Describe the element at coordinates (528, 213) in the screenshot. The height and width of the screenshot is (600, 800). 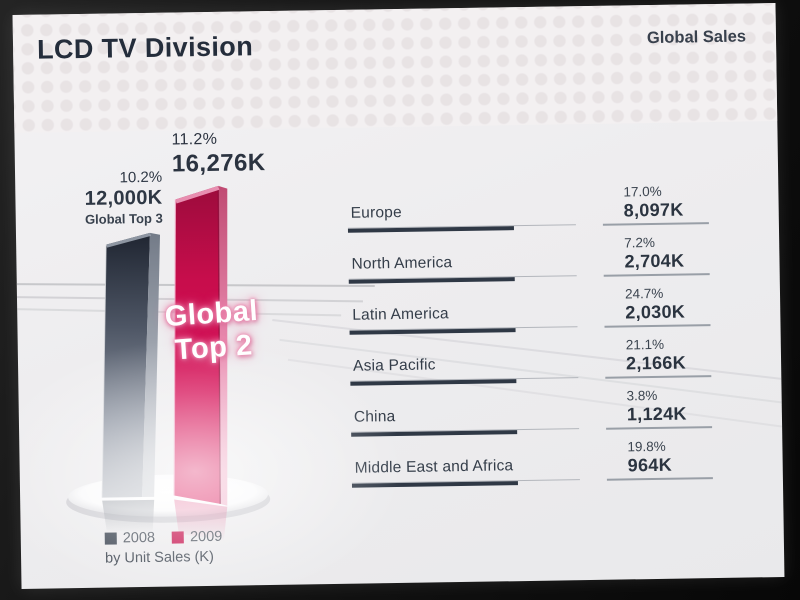
I see `table-row: Europe 17.0% 8,097K` at that location.